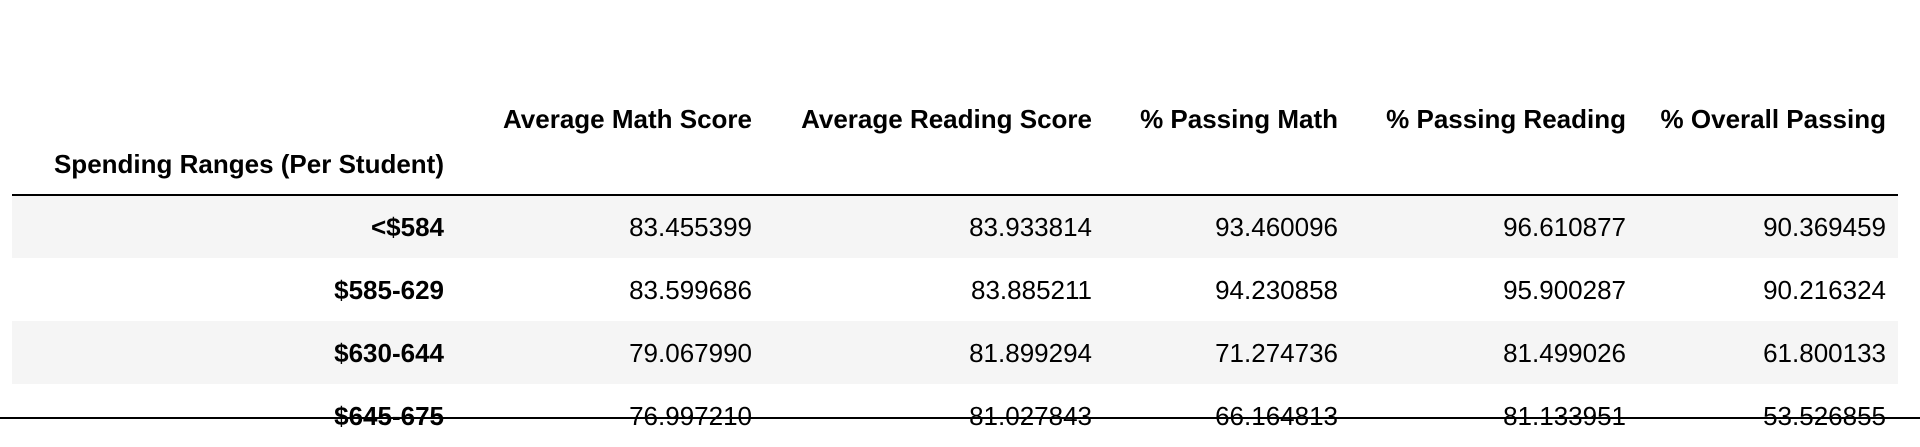 This screenshot has width=1920, height=447. I want to click on column-header-passing-math: % Passing Math, so click(1239, 119).